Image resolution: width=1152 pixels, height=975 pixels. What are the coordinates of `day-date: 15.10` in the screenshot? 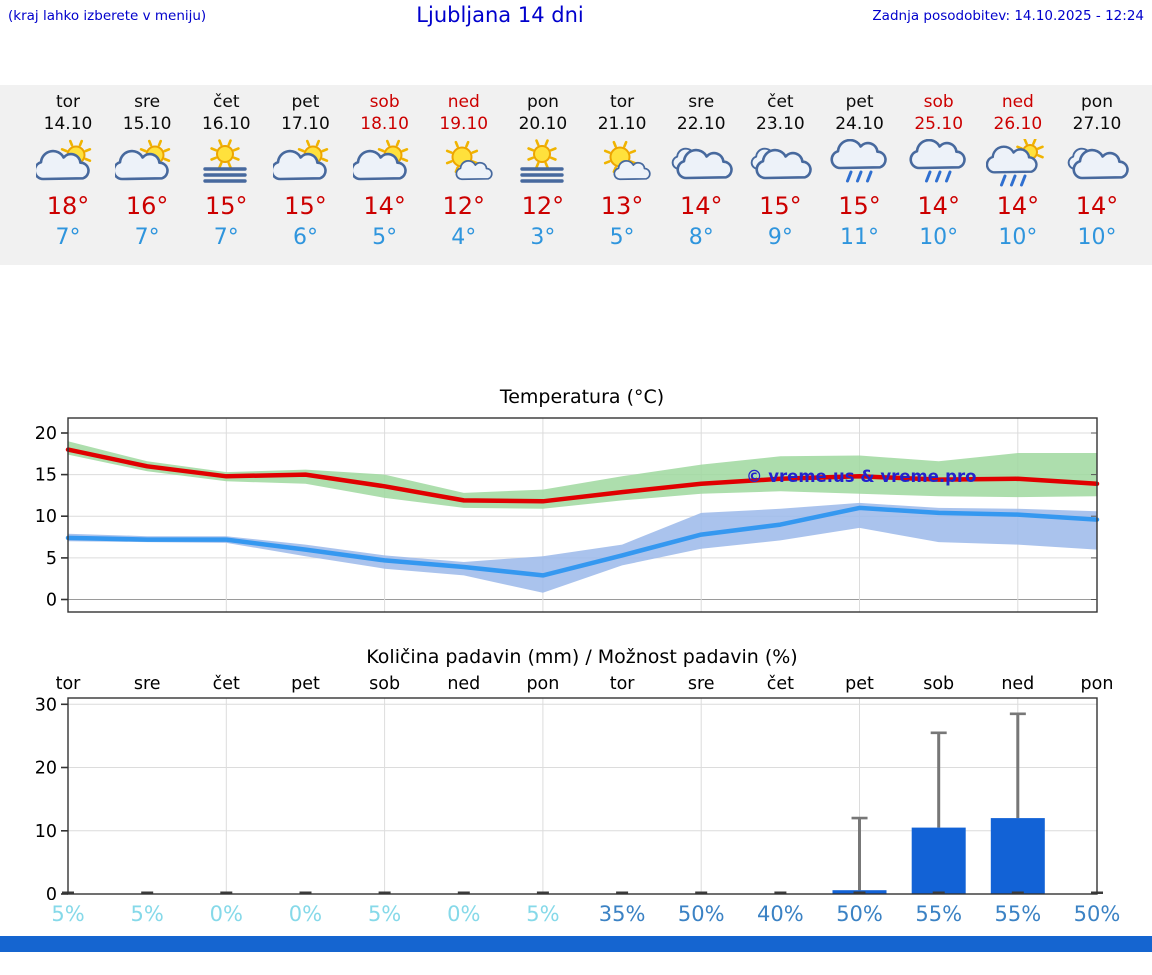 It's located at (147, 124).